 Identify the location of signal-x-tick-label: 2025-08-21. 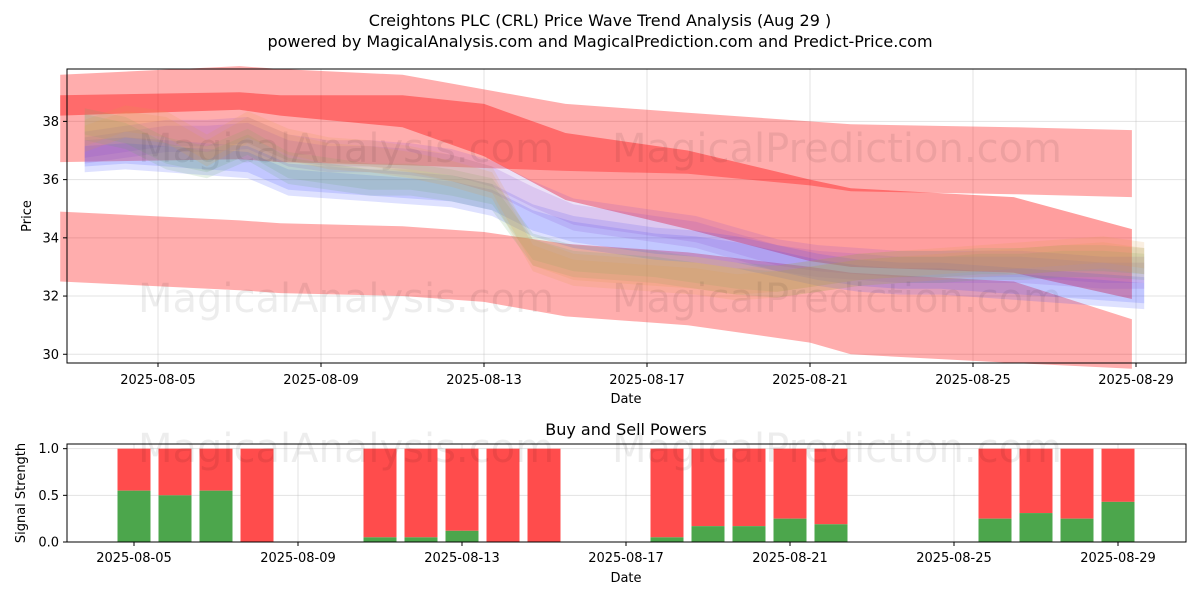
(790, 558).